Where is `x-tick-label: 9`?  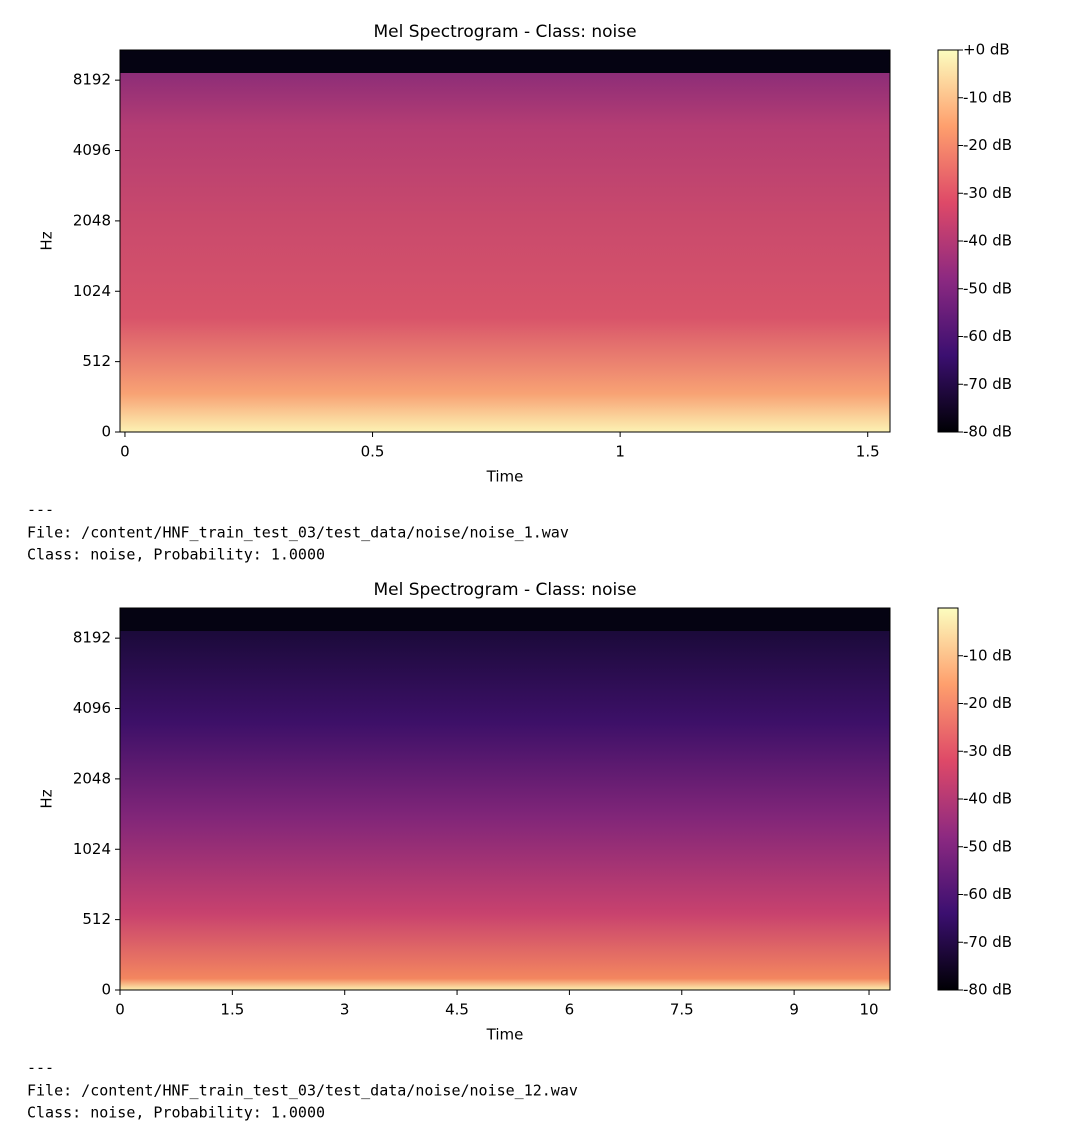 x-tick-label: 9 is located at coordinates (794, 1010).